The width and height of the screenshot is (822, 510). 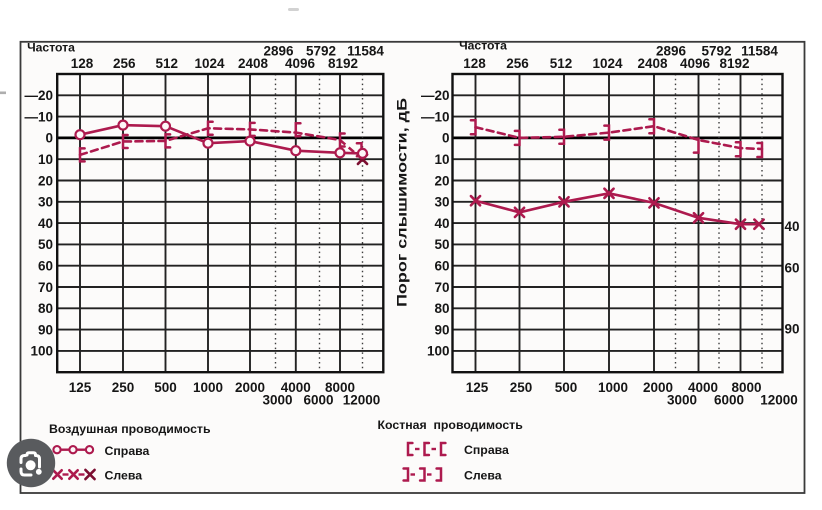 I want to click on svg-text: Воздушная проводимость, so click(x=130, y=429).